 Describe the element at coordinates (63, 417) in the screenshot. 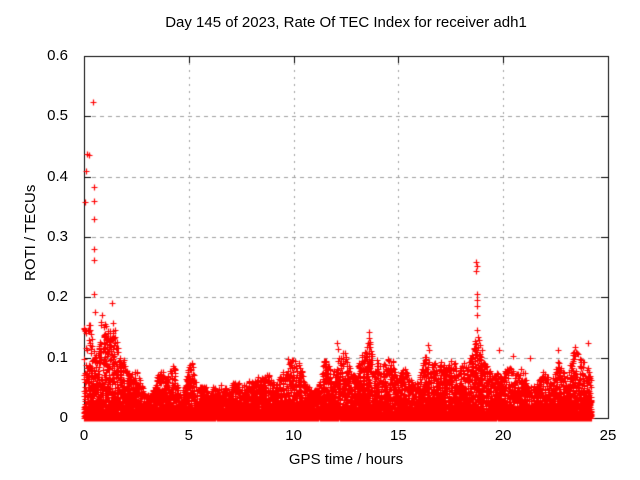

I see `y-tick-label: 0` at that location.